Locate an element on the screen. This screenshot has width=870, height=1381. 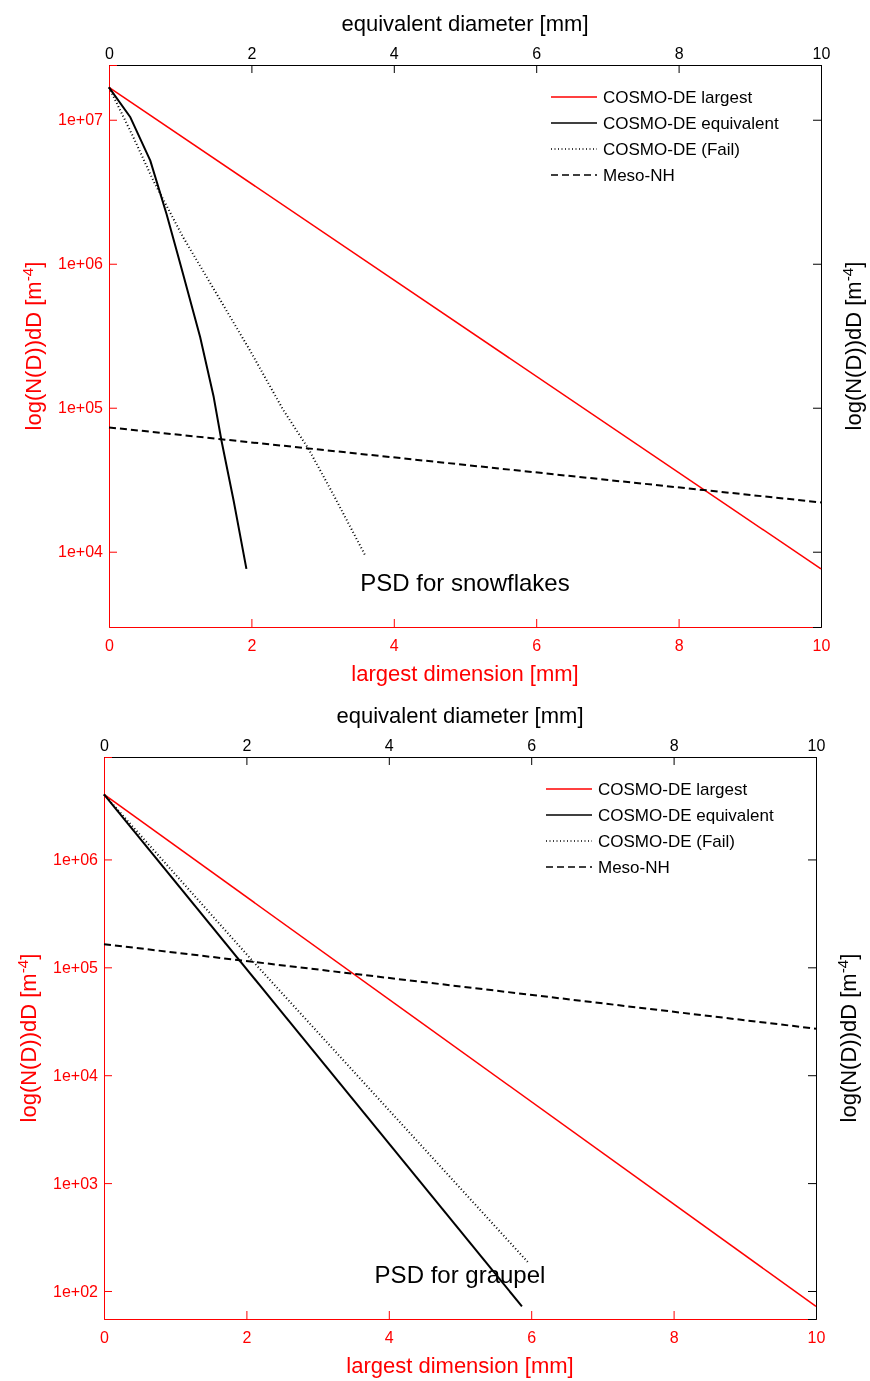
y-tick-label: 1e+07 is located at coordinates (81, 120).